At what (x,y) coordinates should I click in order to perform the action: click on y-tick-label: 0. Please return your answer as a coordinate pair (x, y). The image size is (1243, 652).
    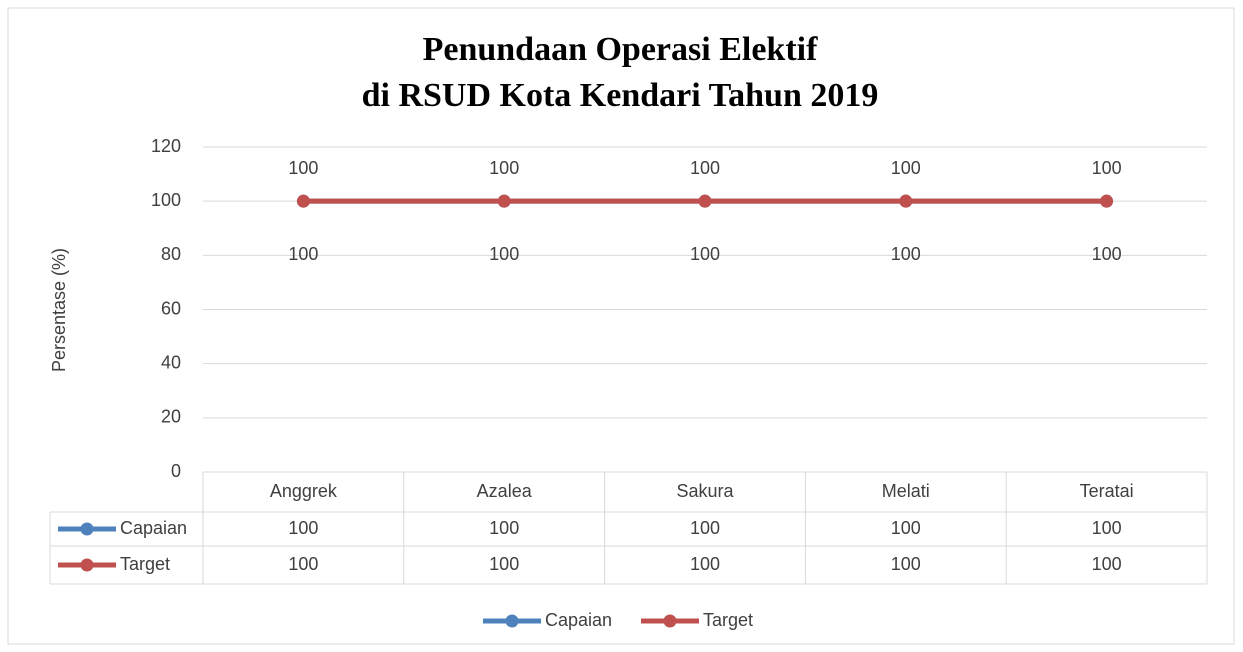
    Looking at the image, I should click on (176, 471).